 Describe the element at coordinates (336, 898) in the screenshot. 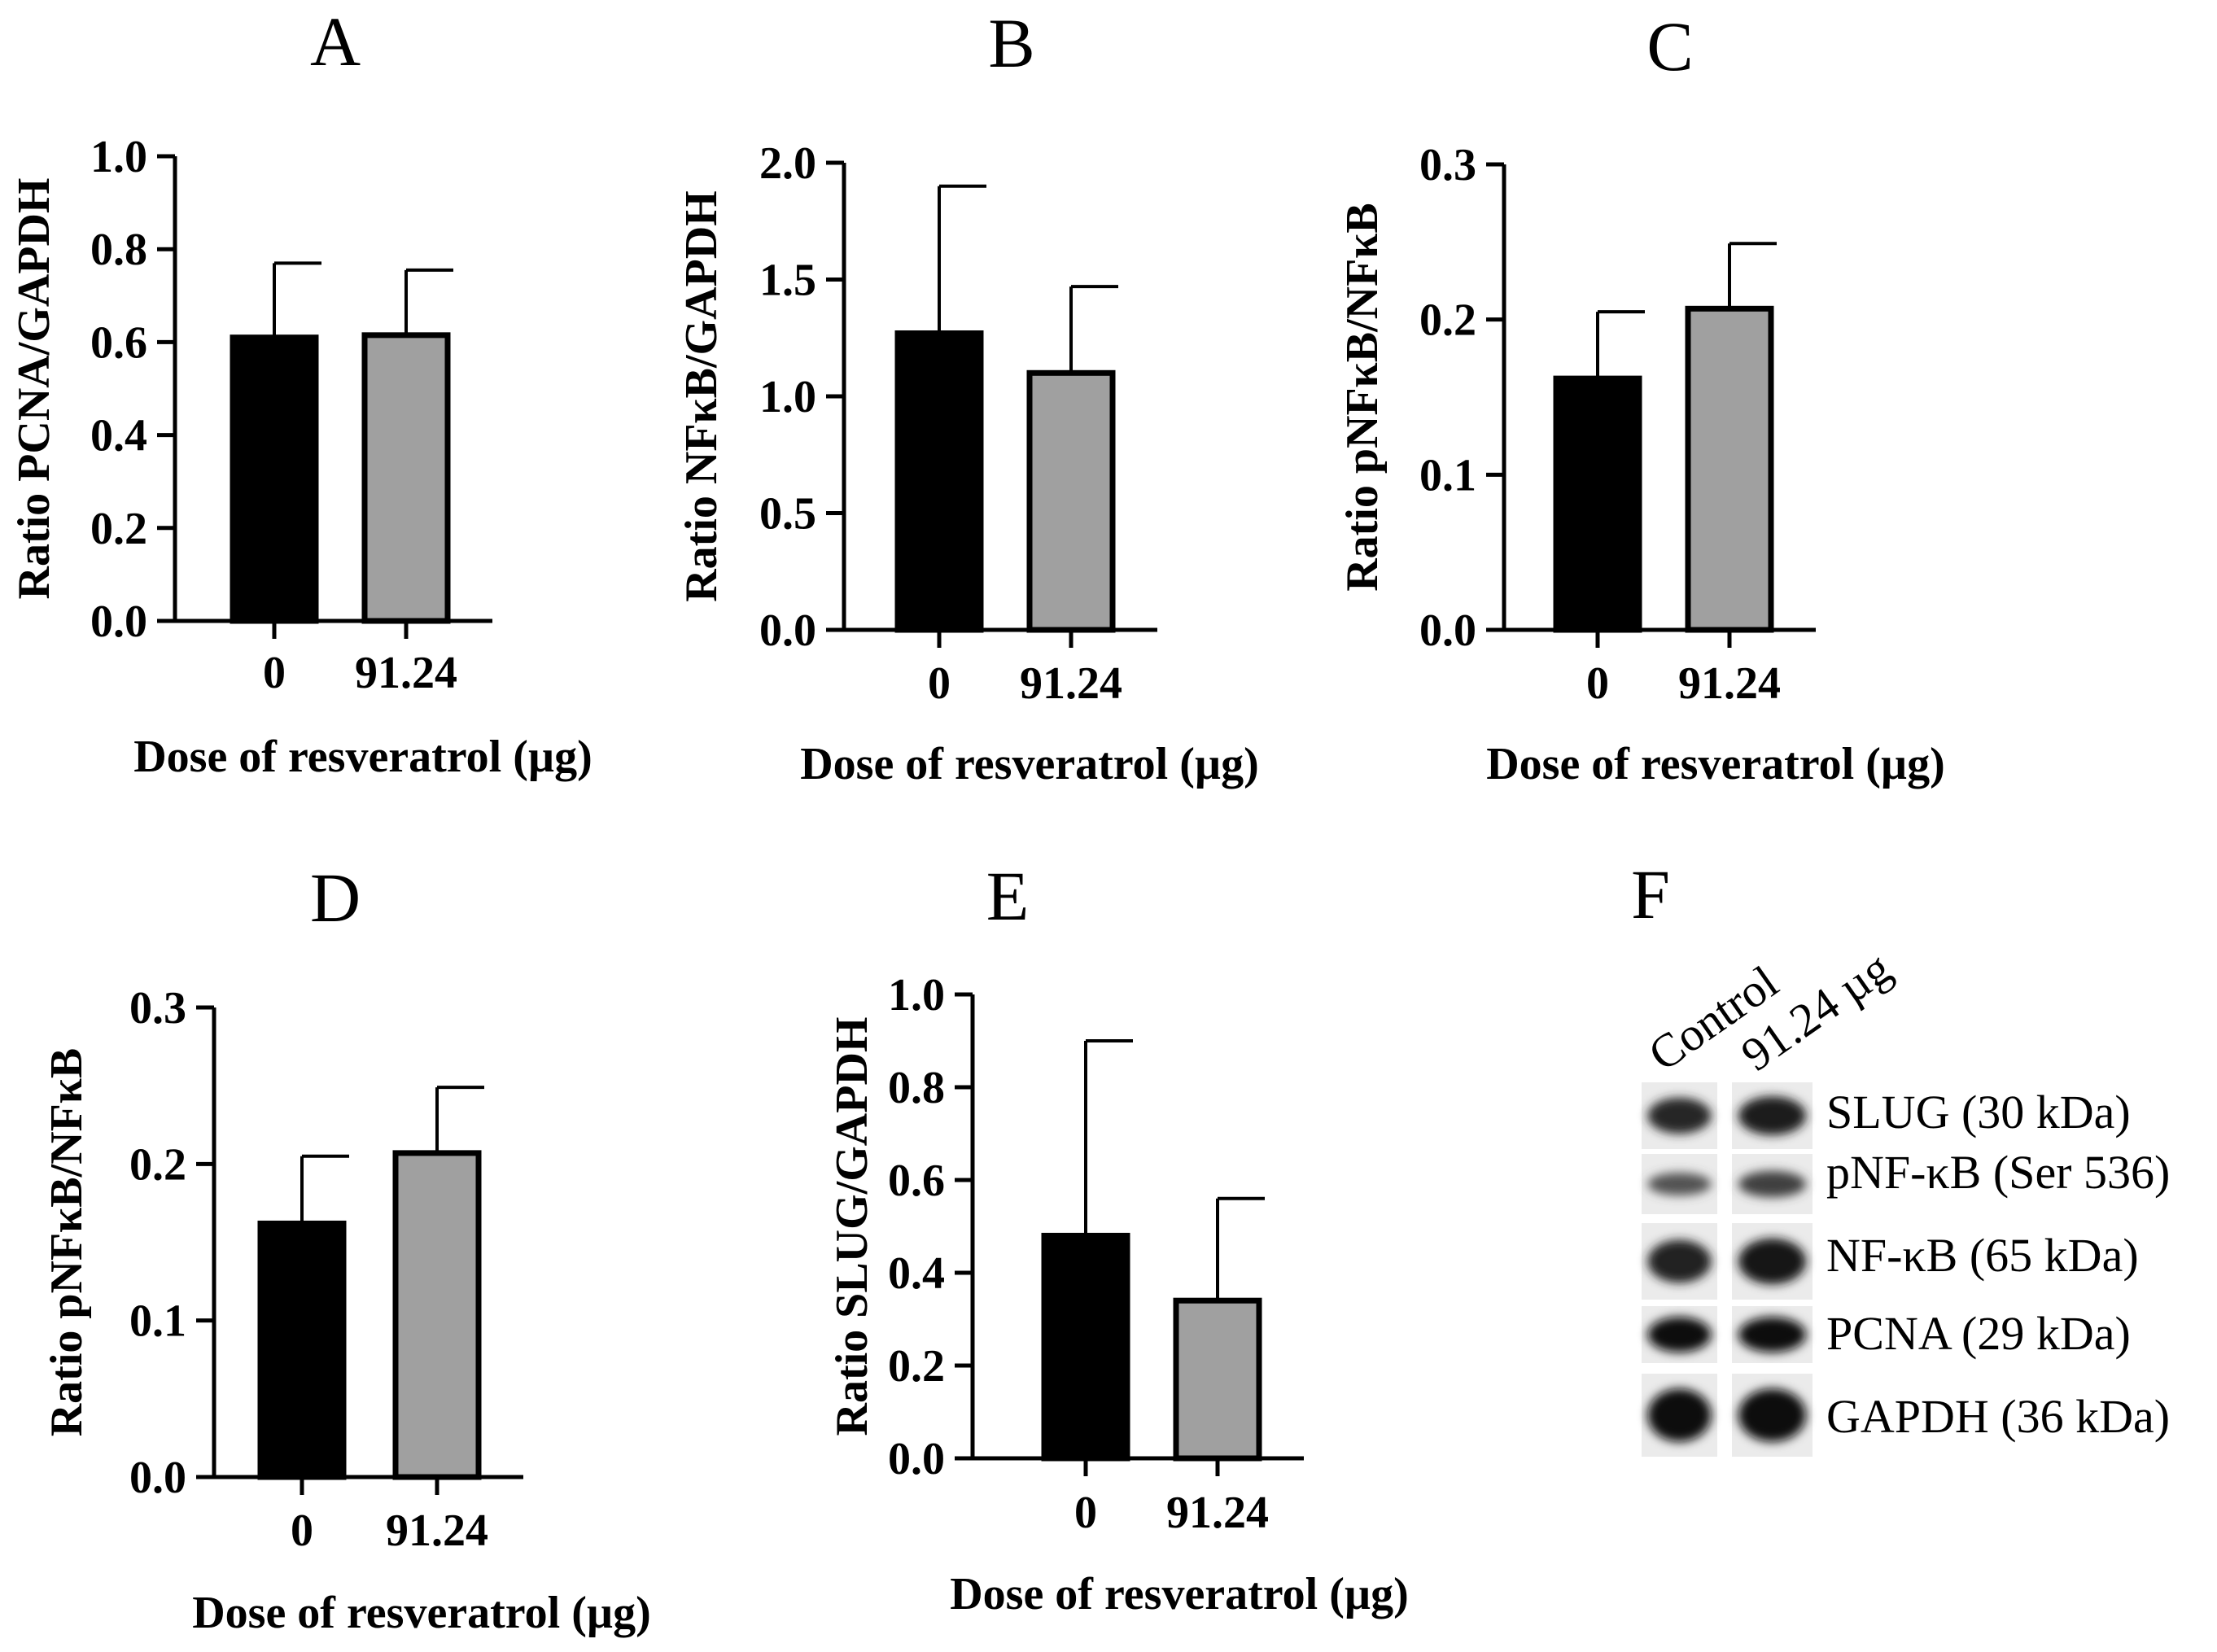

I see `panel-d-letter: D` at that location.